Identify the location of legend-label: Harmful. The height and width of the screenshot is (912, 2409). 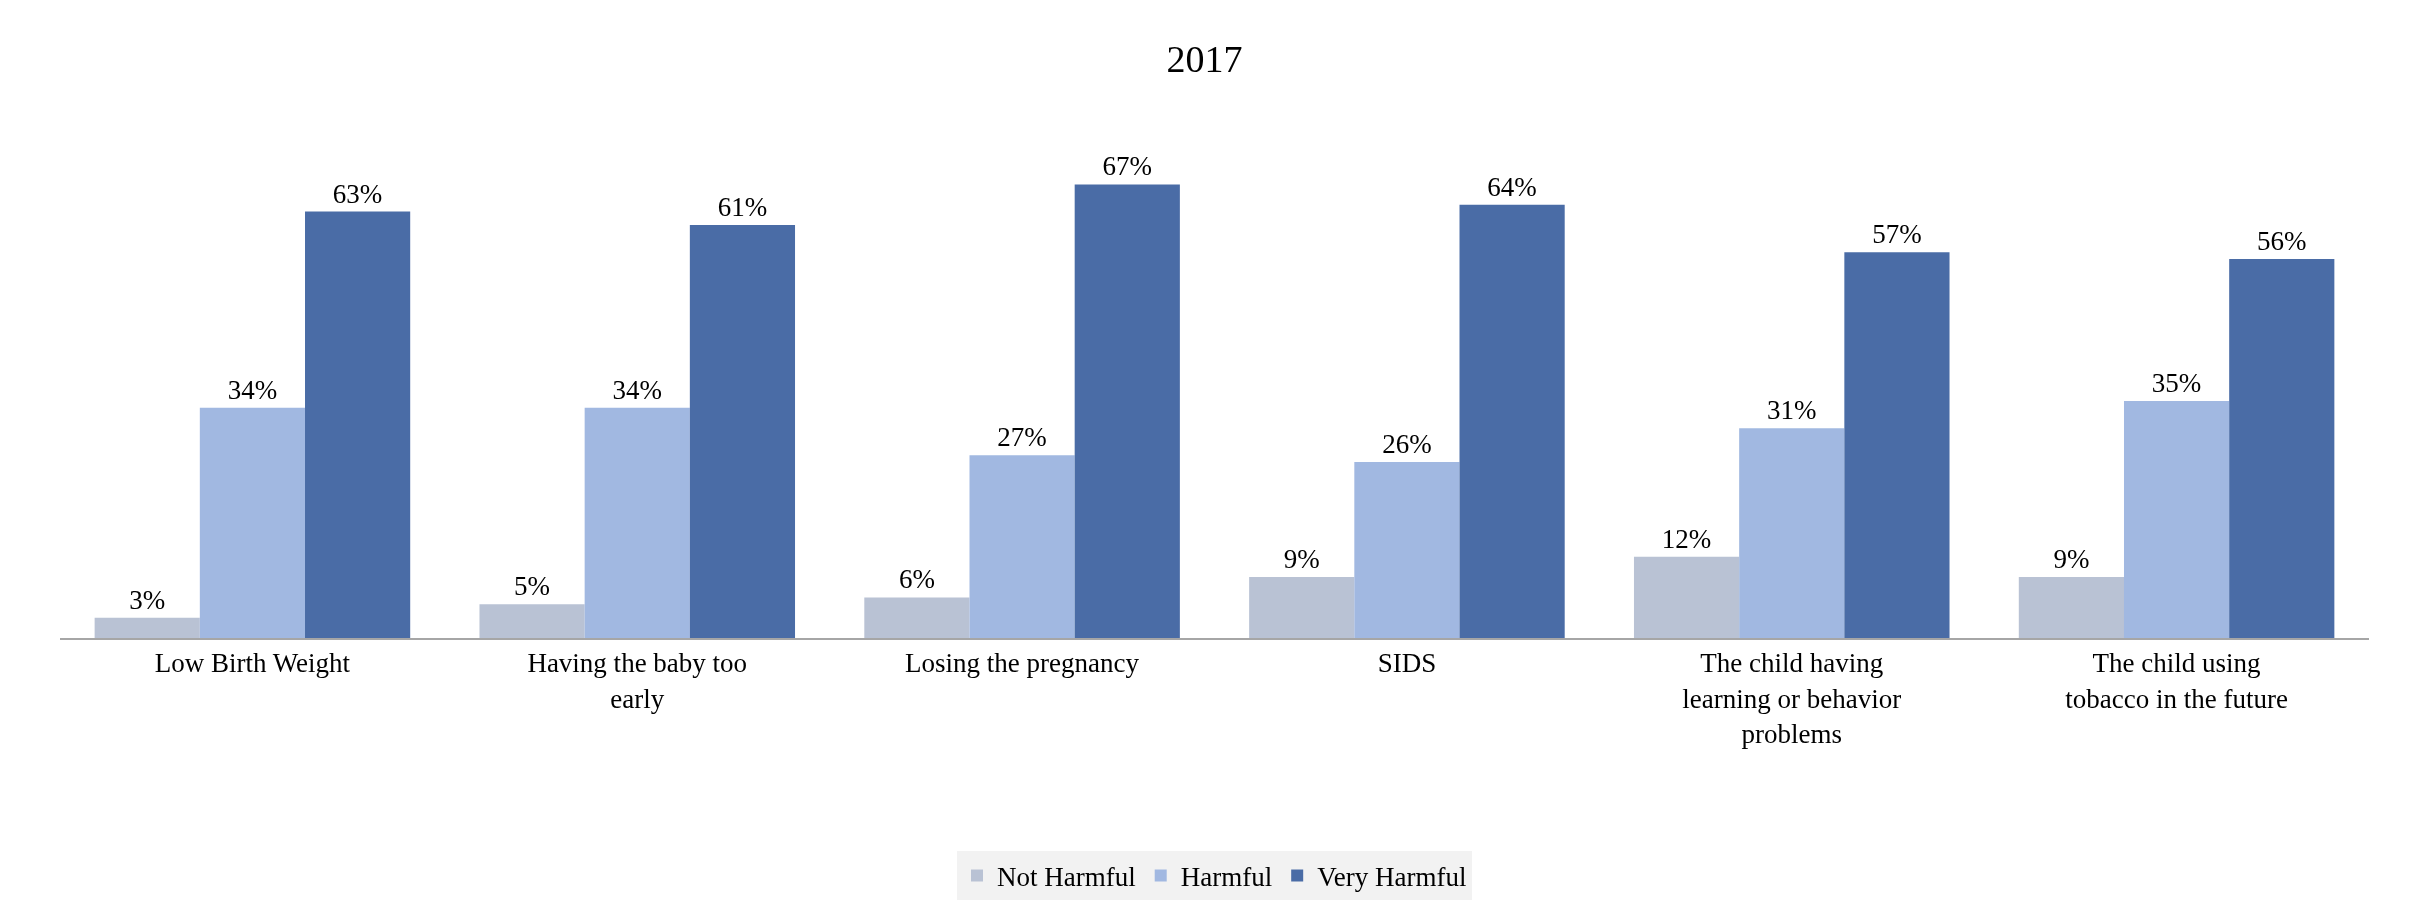
(1226, 876).